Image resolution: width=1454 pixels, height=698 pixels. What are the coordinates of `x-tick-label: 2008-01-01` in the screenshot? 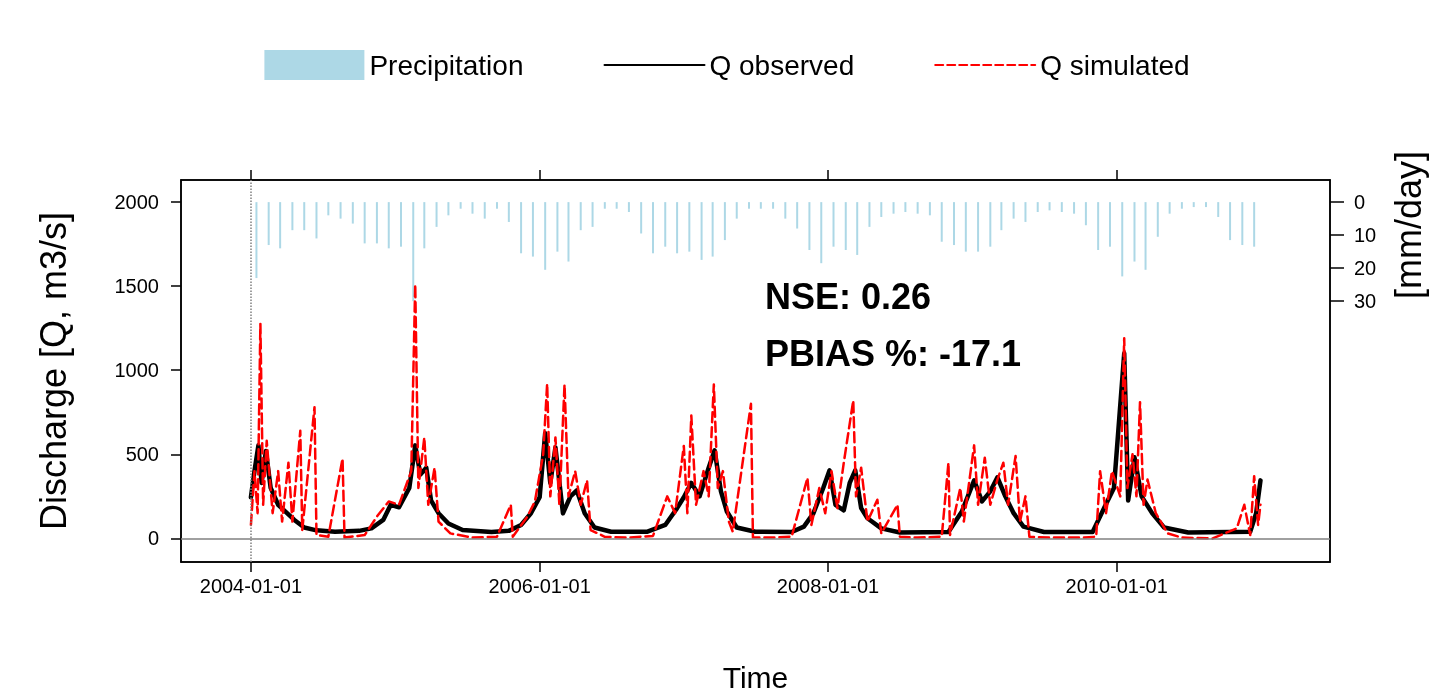 It's located at (828, 586).